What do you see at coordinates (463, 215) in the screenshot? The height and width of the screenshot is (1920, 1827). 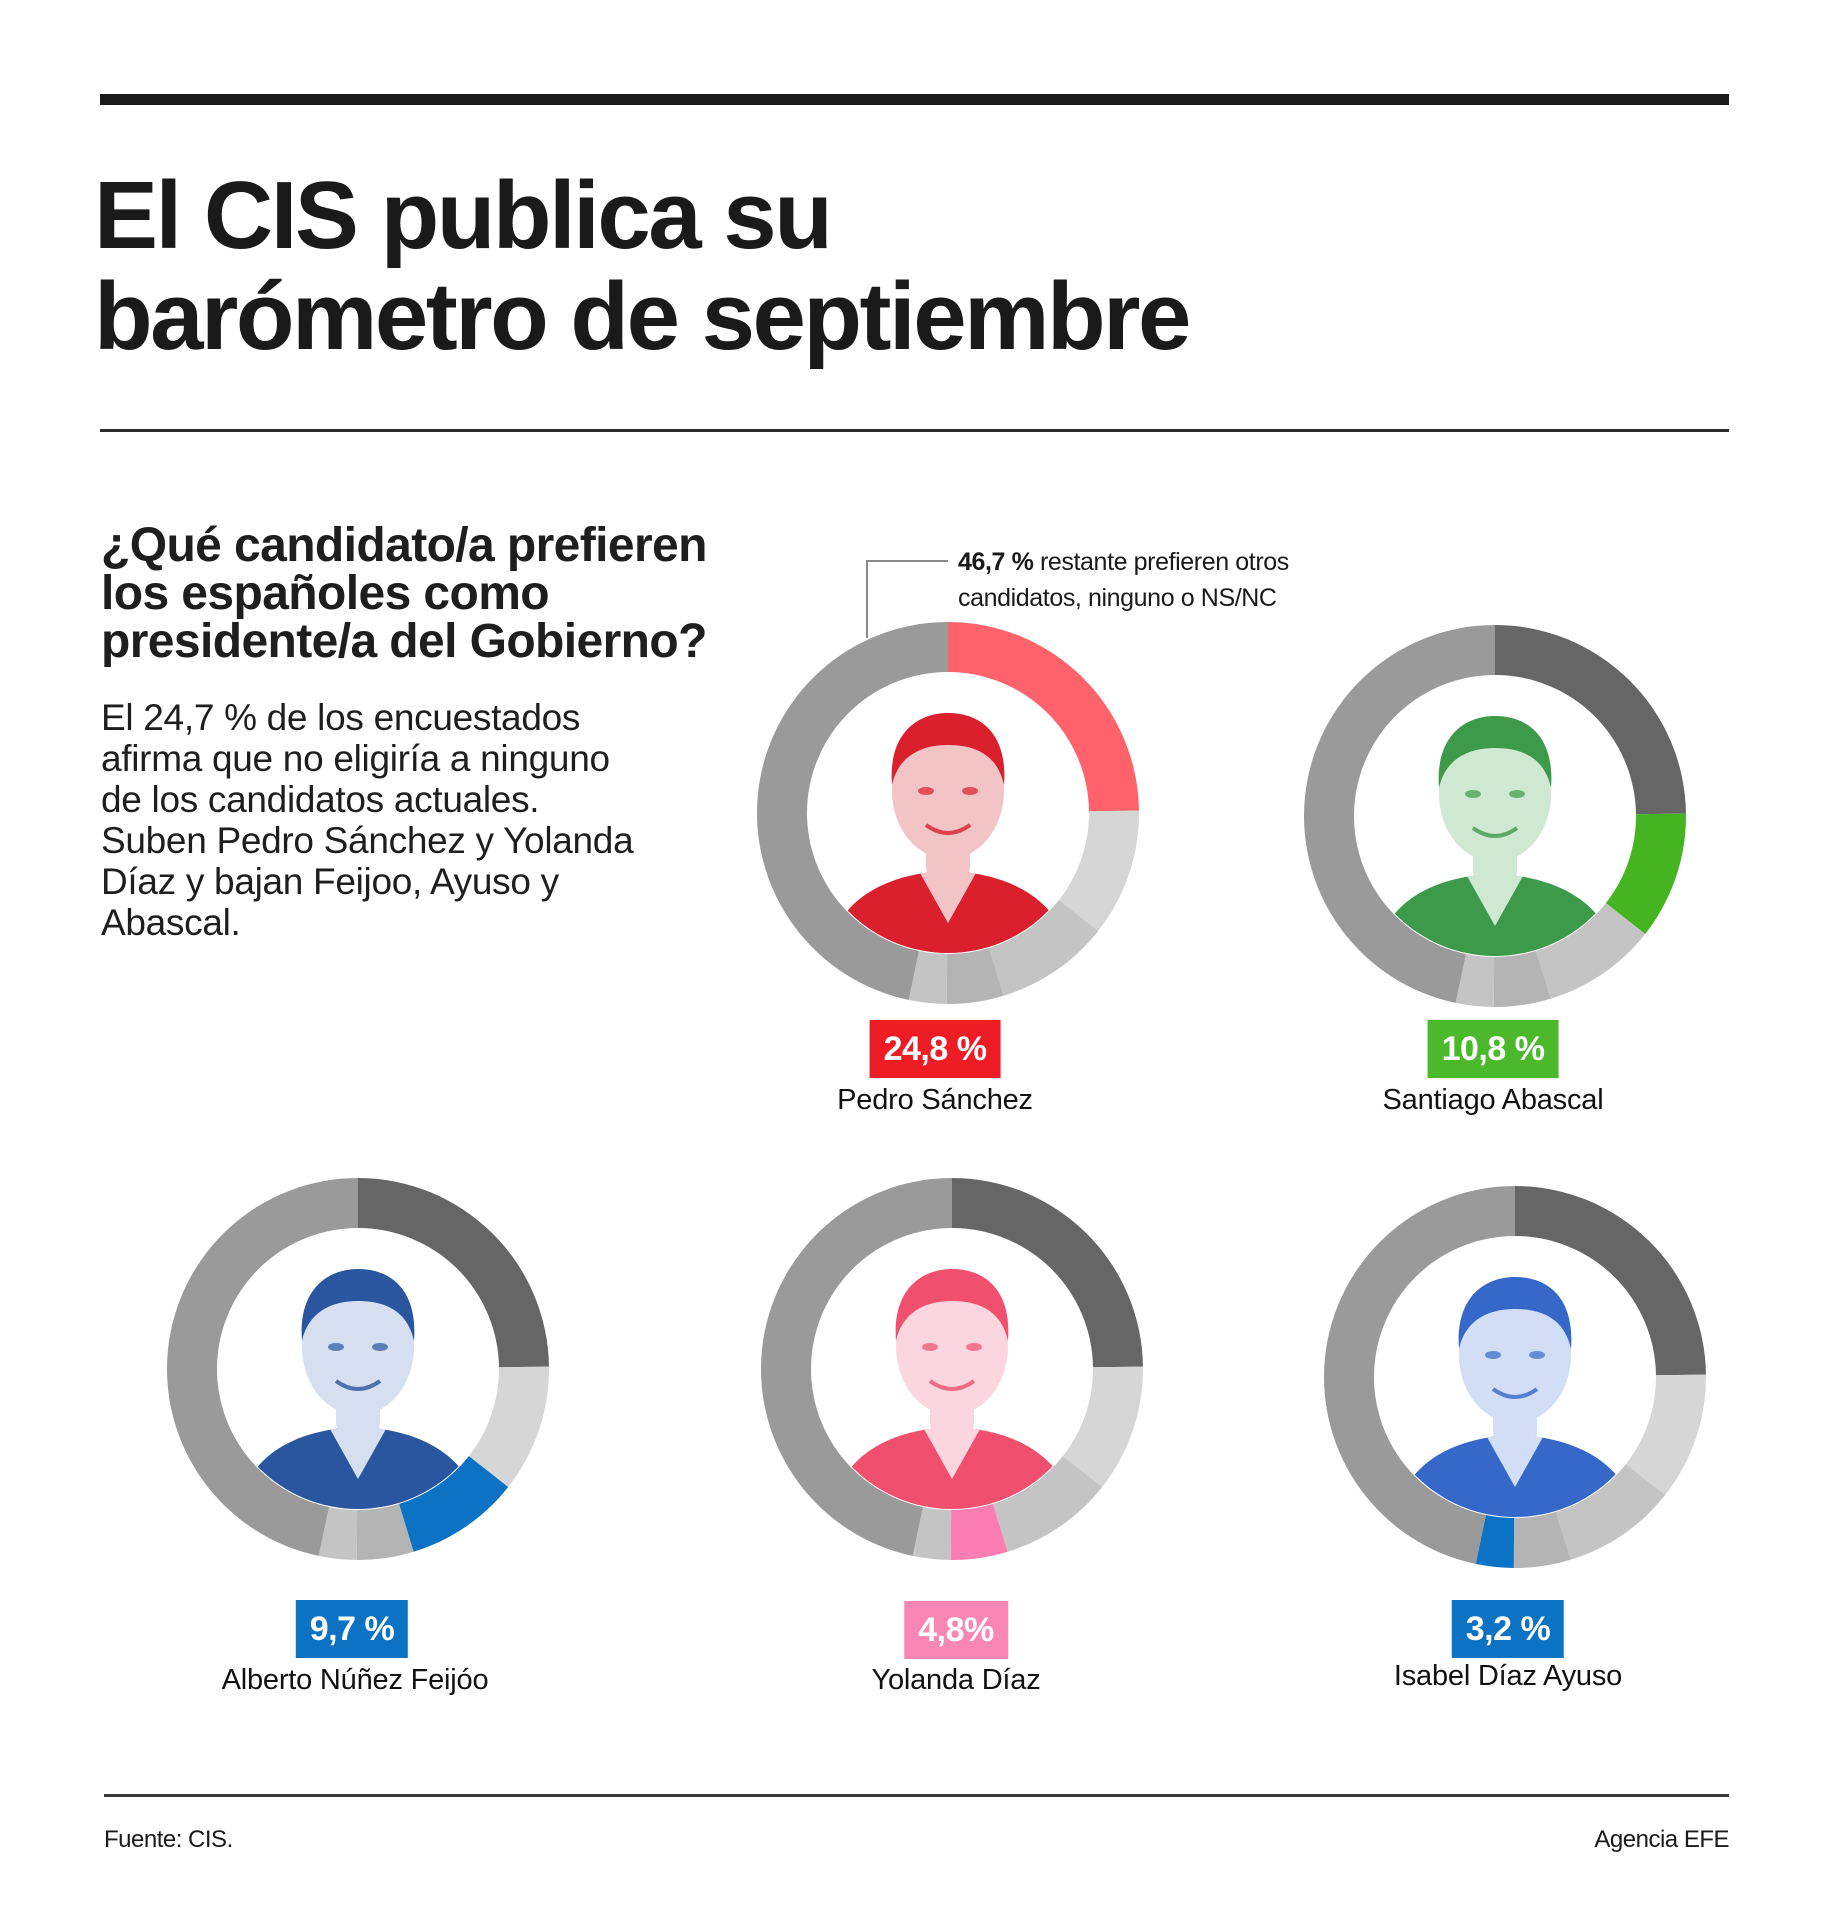 I see `title-line-1: El CIS publica su` at bounding box center [463, 215].